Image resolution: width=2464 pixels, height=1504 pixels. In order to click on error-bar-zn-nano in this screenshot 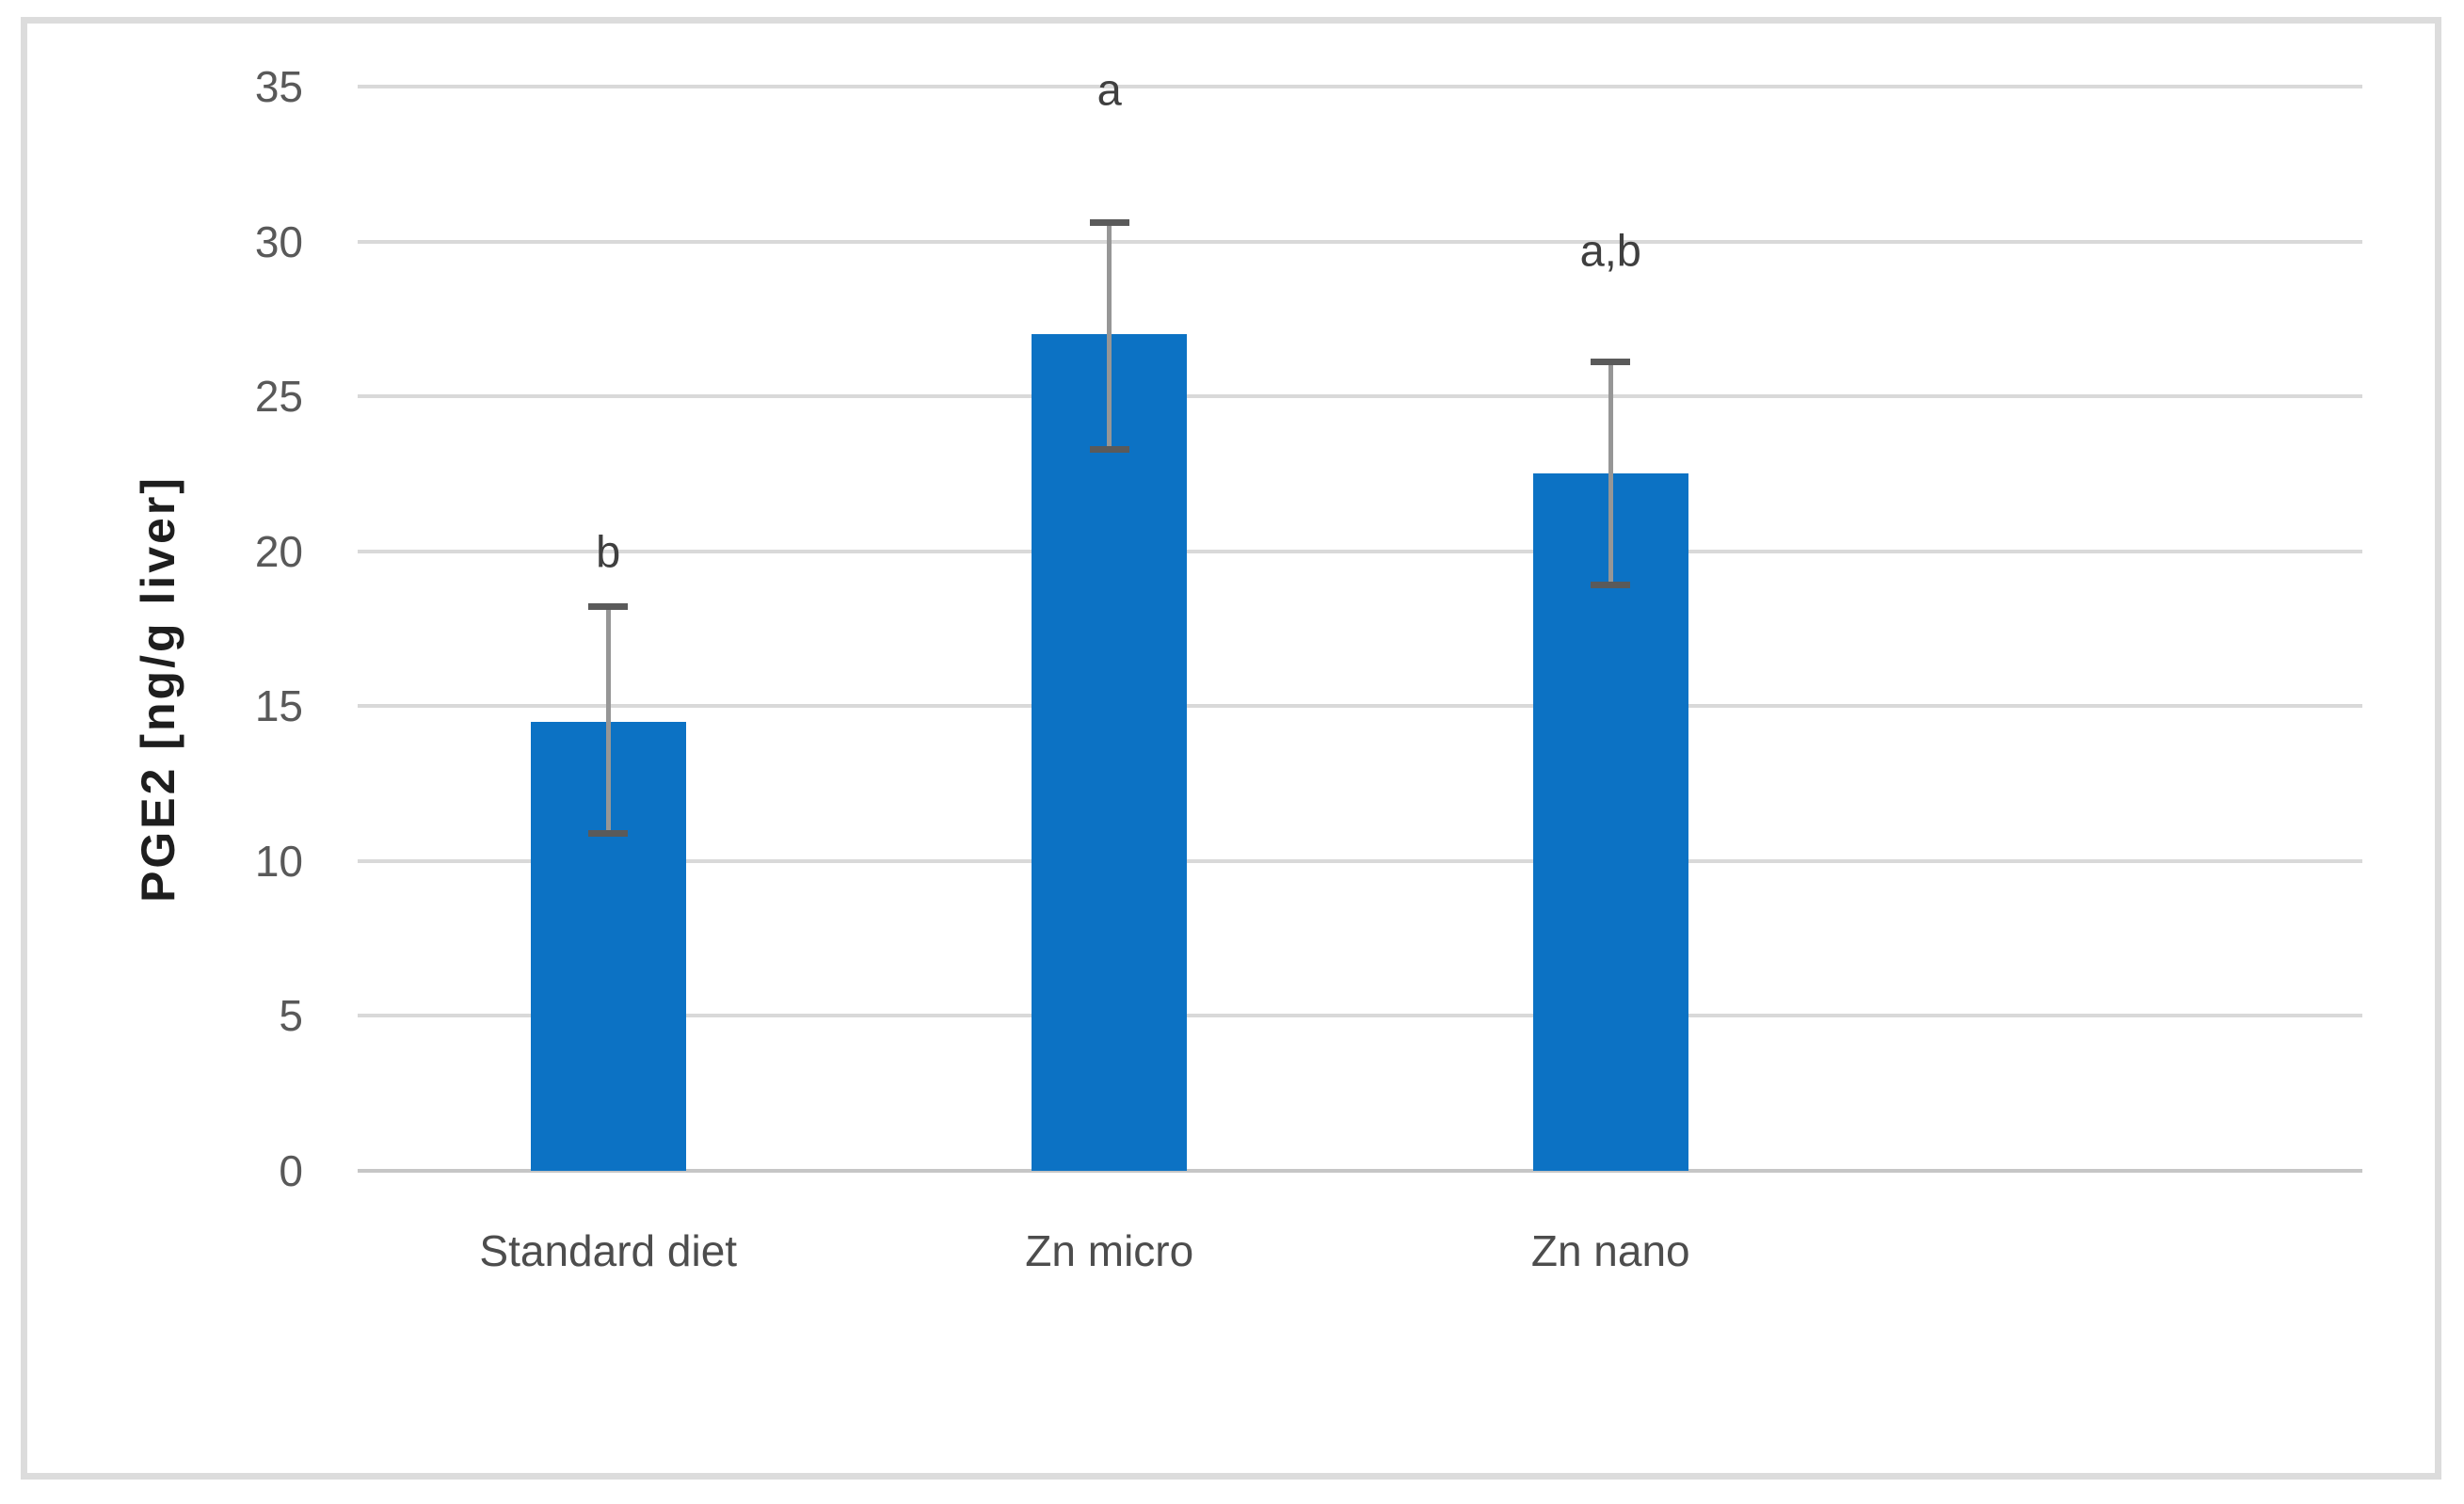, I will do `click(1610, 473)`.